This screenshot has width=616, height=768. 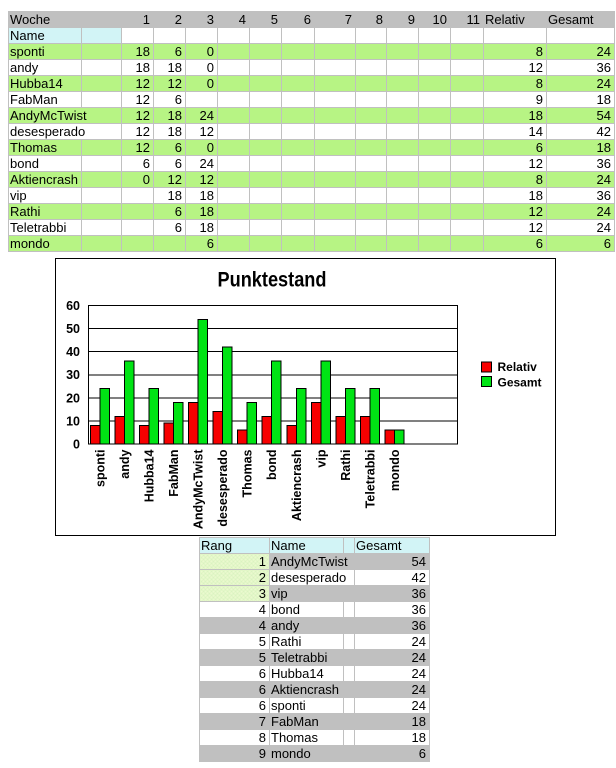 What do you see at coordinates (223, 487) in the screenshot?
I see `svg-text: desesperado` at bounding box center [223, 487].